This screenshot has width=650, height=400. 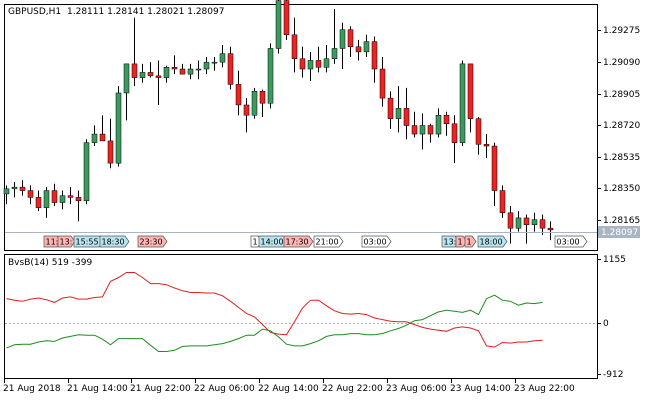 I want to click on event-tag-text: 11:, so click(x=52, y=242).